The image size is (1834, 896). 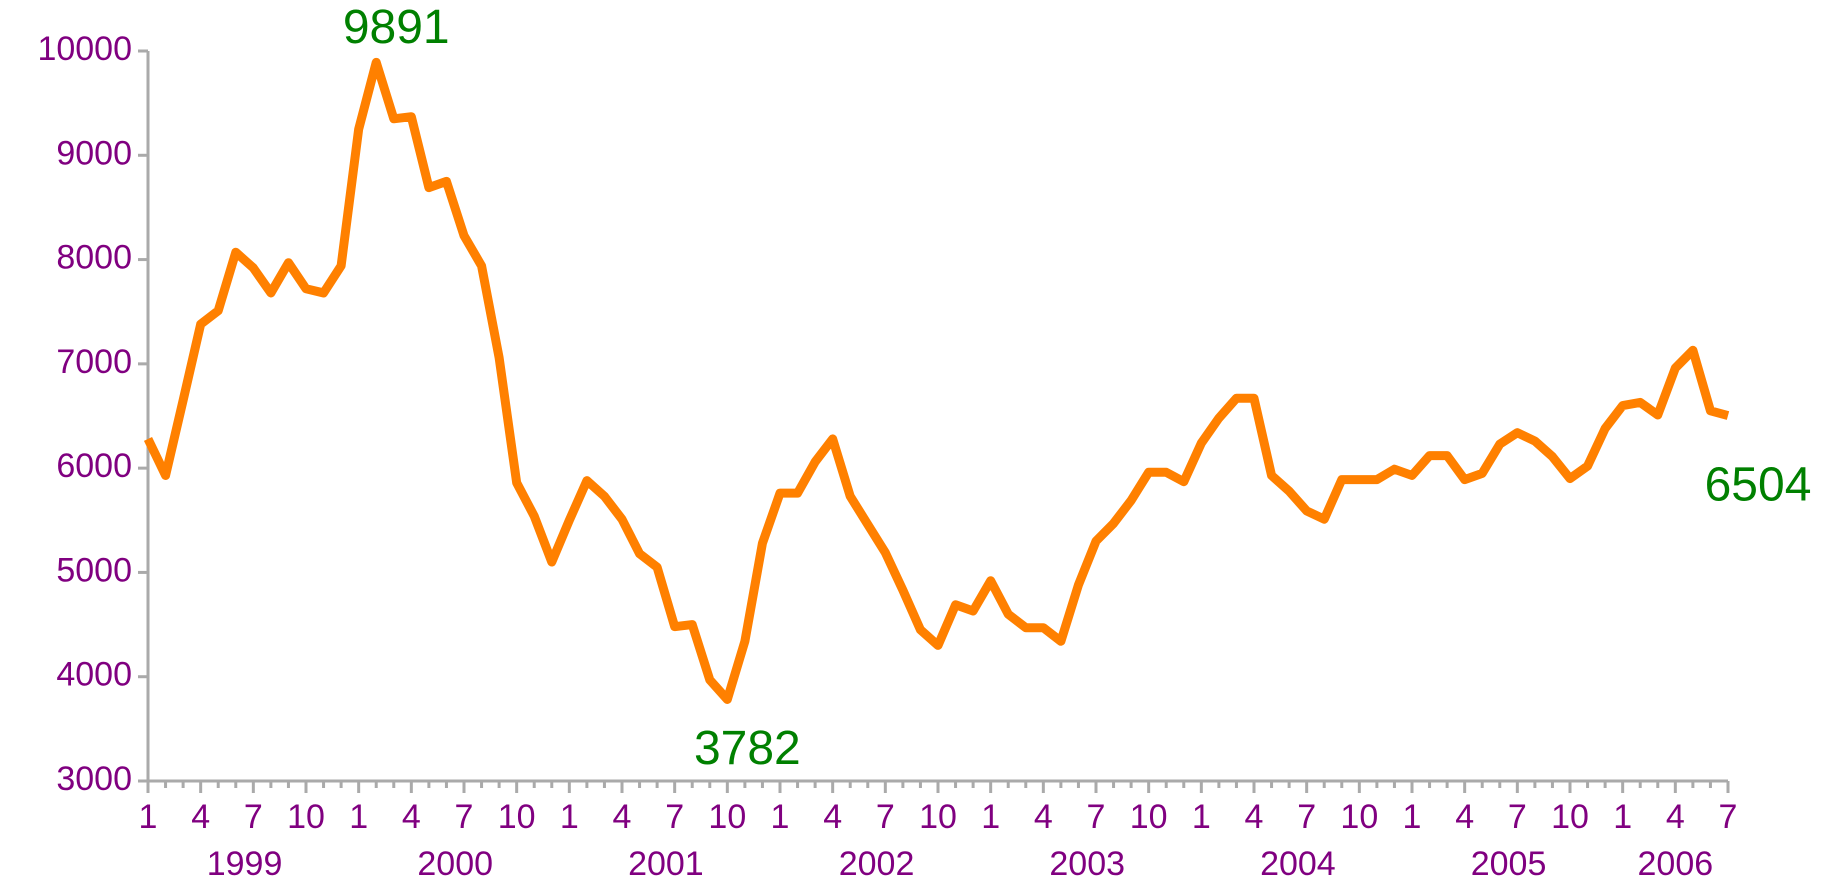 What do you see at coordinates (245, 864) in the screenshot?
I see `year-label: 1999` at bounding box center [245, 864].